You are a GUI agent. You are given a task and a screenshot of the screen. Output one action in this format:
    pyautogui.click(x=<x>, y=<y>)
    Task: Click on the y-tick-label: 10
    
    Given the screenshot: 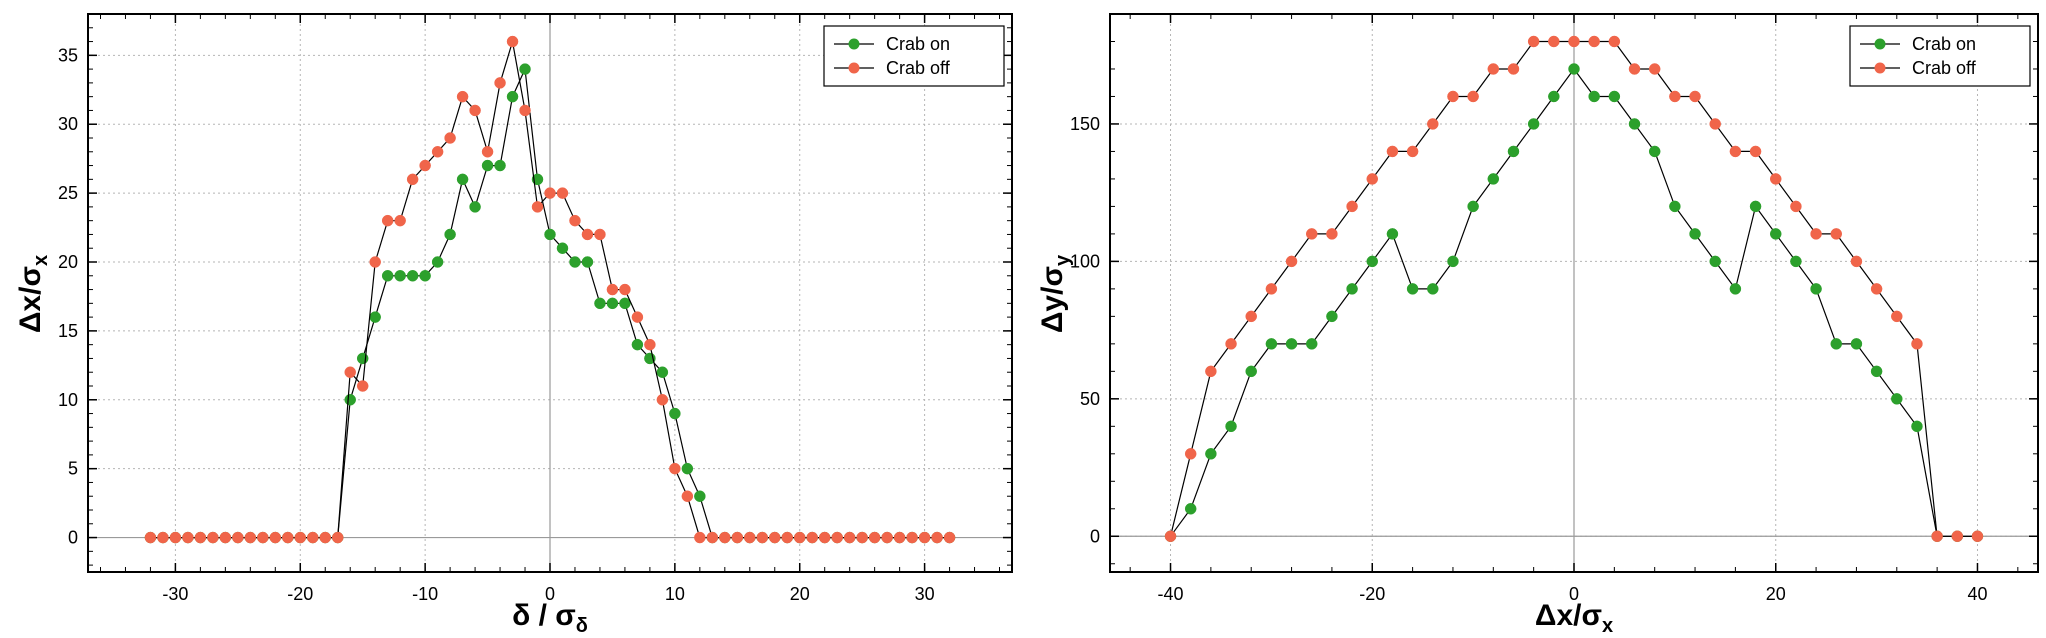 What is the action you would take?
    pyautogui.click(x=68, y=400)
    